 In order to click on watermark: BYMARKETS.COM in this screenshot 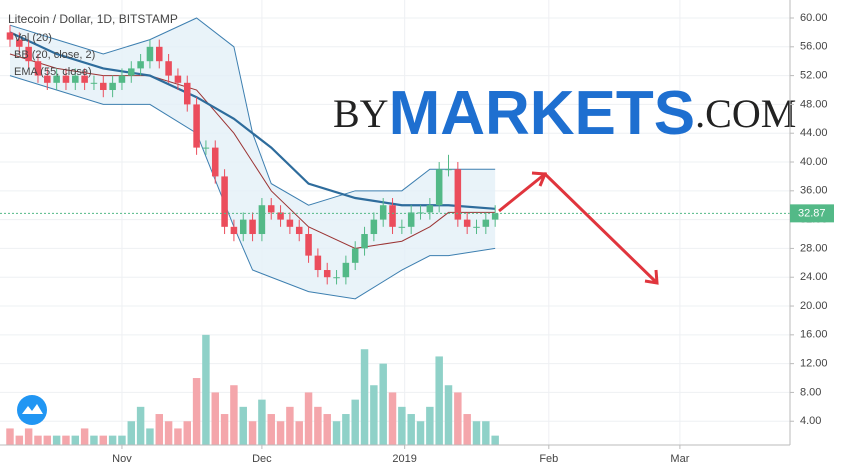, I will do `click(564, 113)`.